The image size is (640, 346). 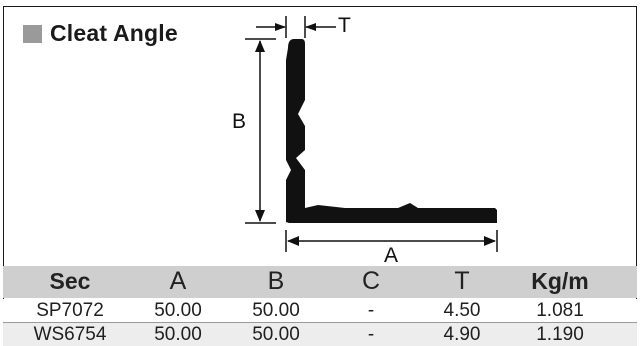 What do you see at coordinates (462, 310) in the screenshot?
I see `cell-t: 4.50` at bounding box center [462, 310].